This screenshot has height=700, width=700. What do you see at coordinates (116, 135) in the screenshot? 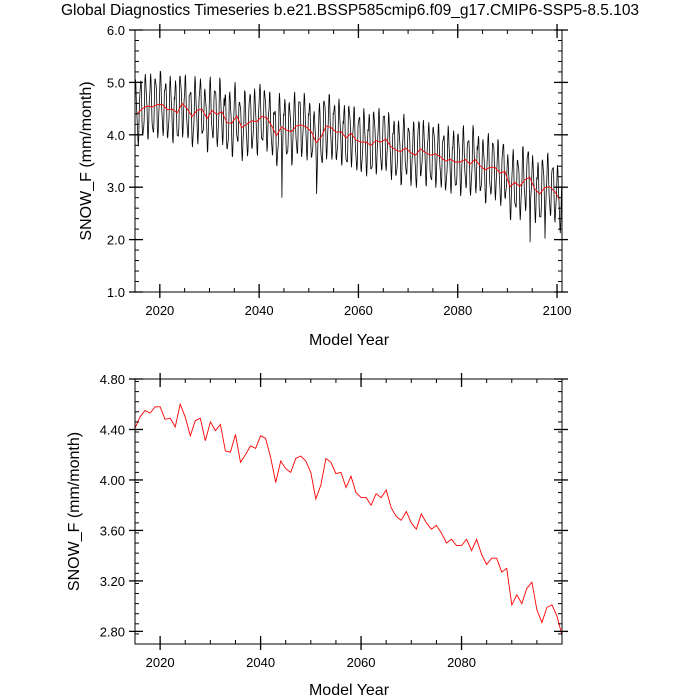
I see `y-tick-label: 4.0` at bounding box center [116, 135].